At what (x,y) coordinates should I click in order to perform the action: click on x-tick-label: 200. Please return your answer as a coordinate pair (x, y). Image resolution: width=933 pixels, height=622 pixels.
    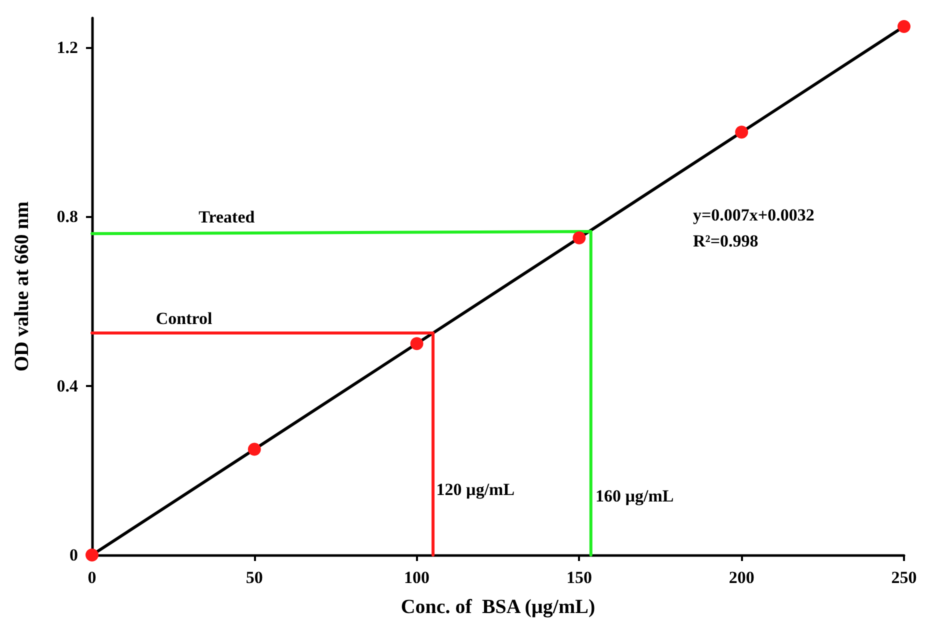
    Looking at the image, I should click on (741, 577).